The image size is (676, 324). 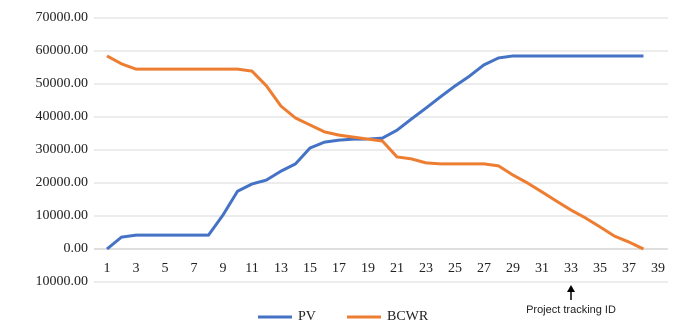 What do you see at coordinates (455, 268) in the screenshot?
I see `x-tick-label: 25` at bounding box center [455, 268].